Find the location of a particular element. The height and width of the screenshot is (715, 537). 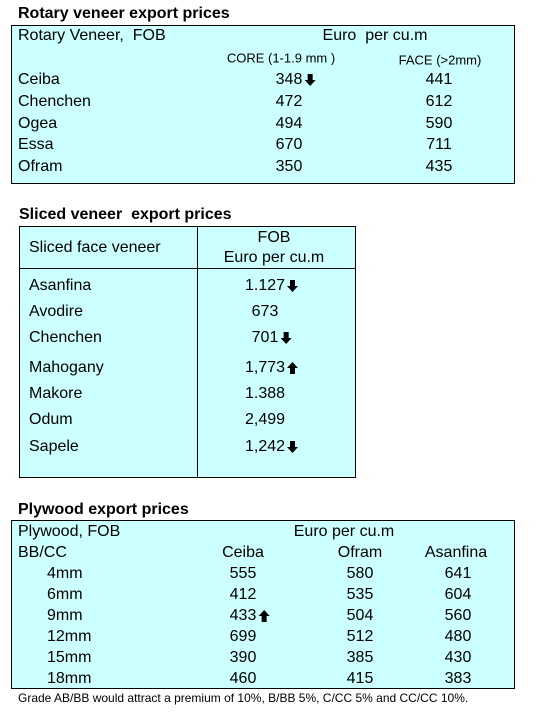

price: 385 is located at coordinates (360, 657).